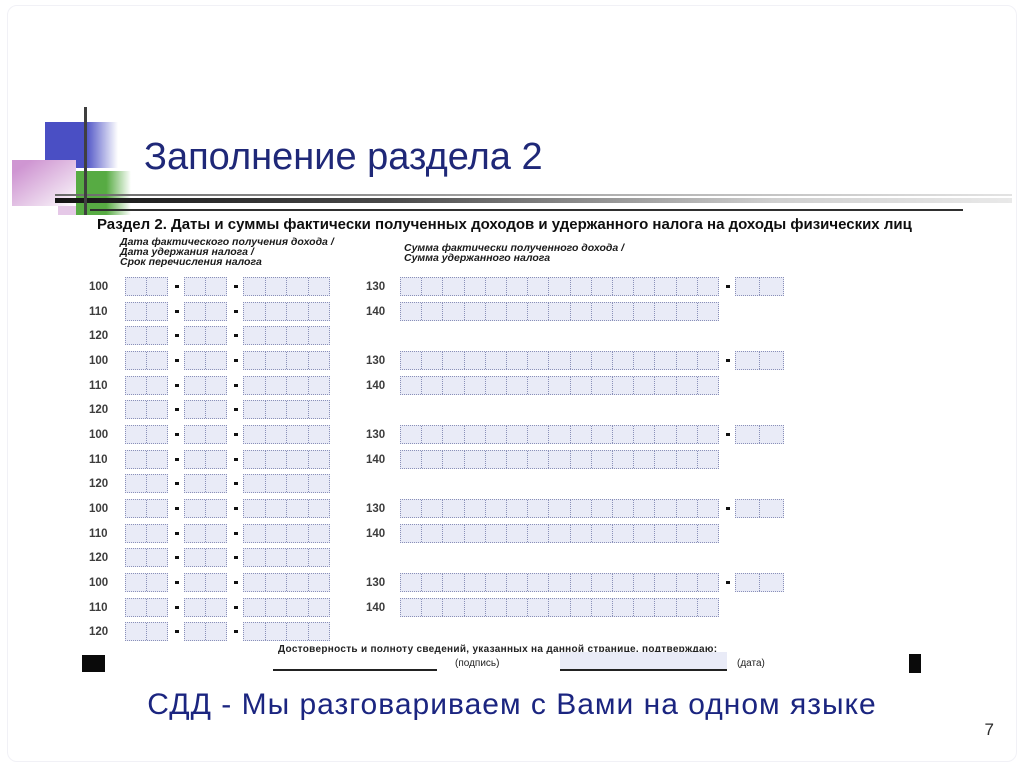 The height and width of the screenshot is (767, 1024). What do you see at coordinates (93, 663) in the screenshot?
I see `registration-mark-left` at bounding box center [93, 663].